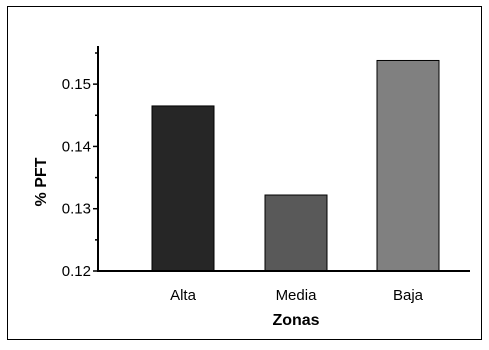 The width and height of the screenshot is (489, 350). I want to click on y-ticks-group: 0.12 0.13 0.14 0.15, so click(80, 166).